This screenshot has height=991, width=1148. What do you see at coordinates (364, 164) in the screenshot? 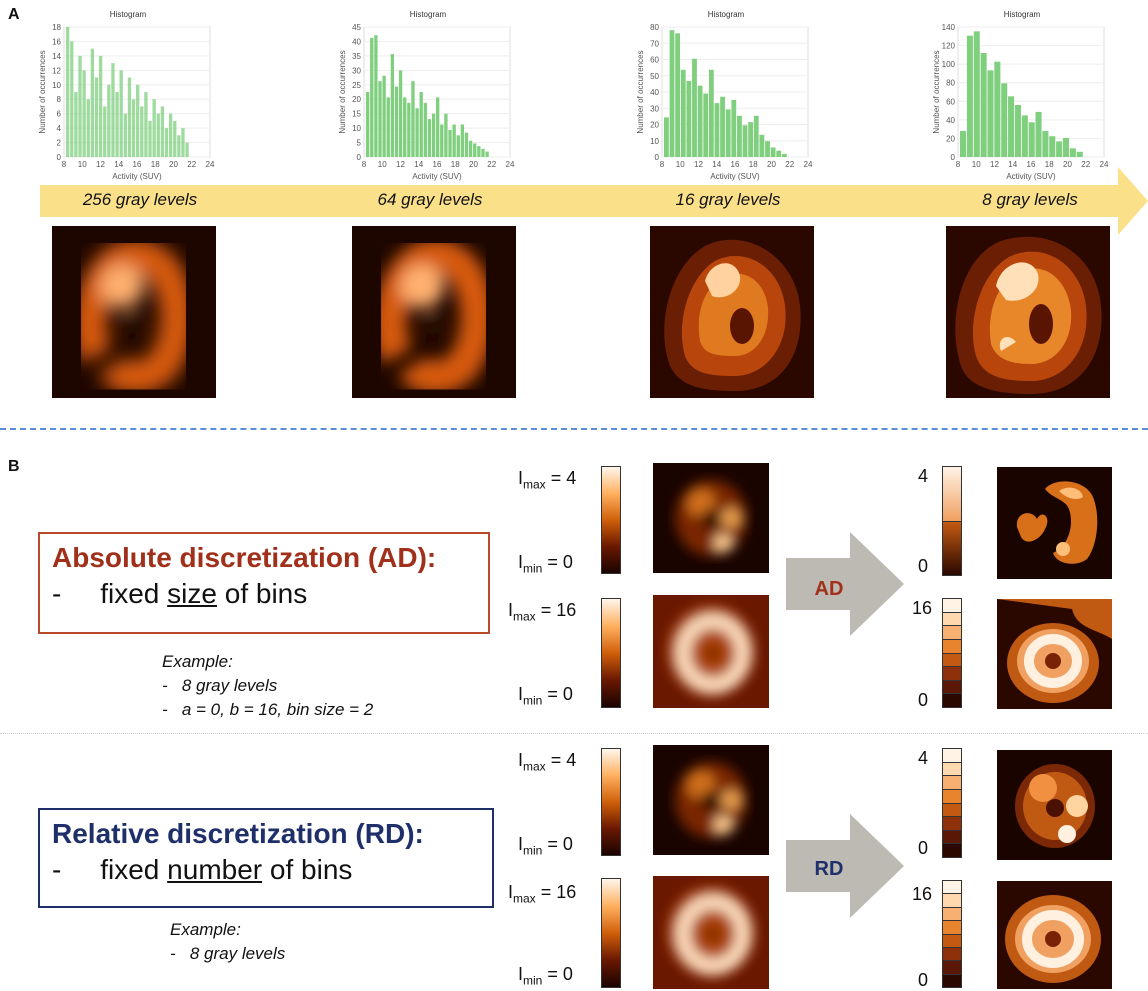
I see `x-tick-label: 8` at bounding box center [364, 164].